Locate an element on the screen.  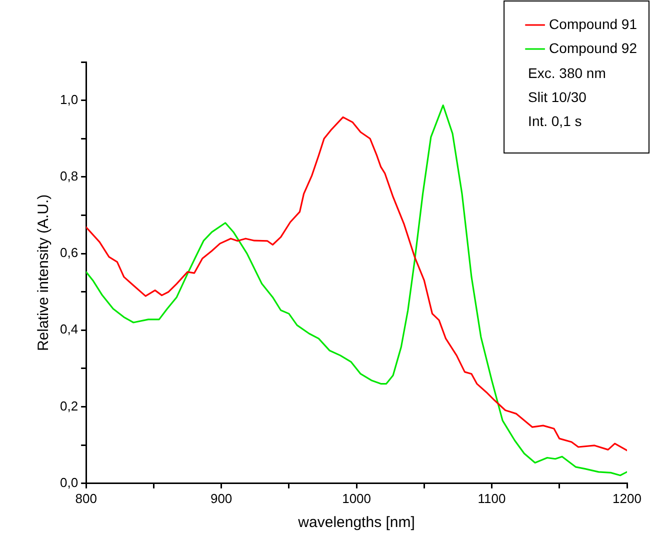
y-tick-label: 0,2 is located at coordinates (69, 406).